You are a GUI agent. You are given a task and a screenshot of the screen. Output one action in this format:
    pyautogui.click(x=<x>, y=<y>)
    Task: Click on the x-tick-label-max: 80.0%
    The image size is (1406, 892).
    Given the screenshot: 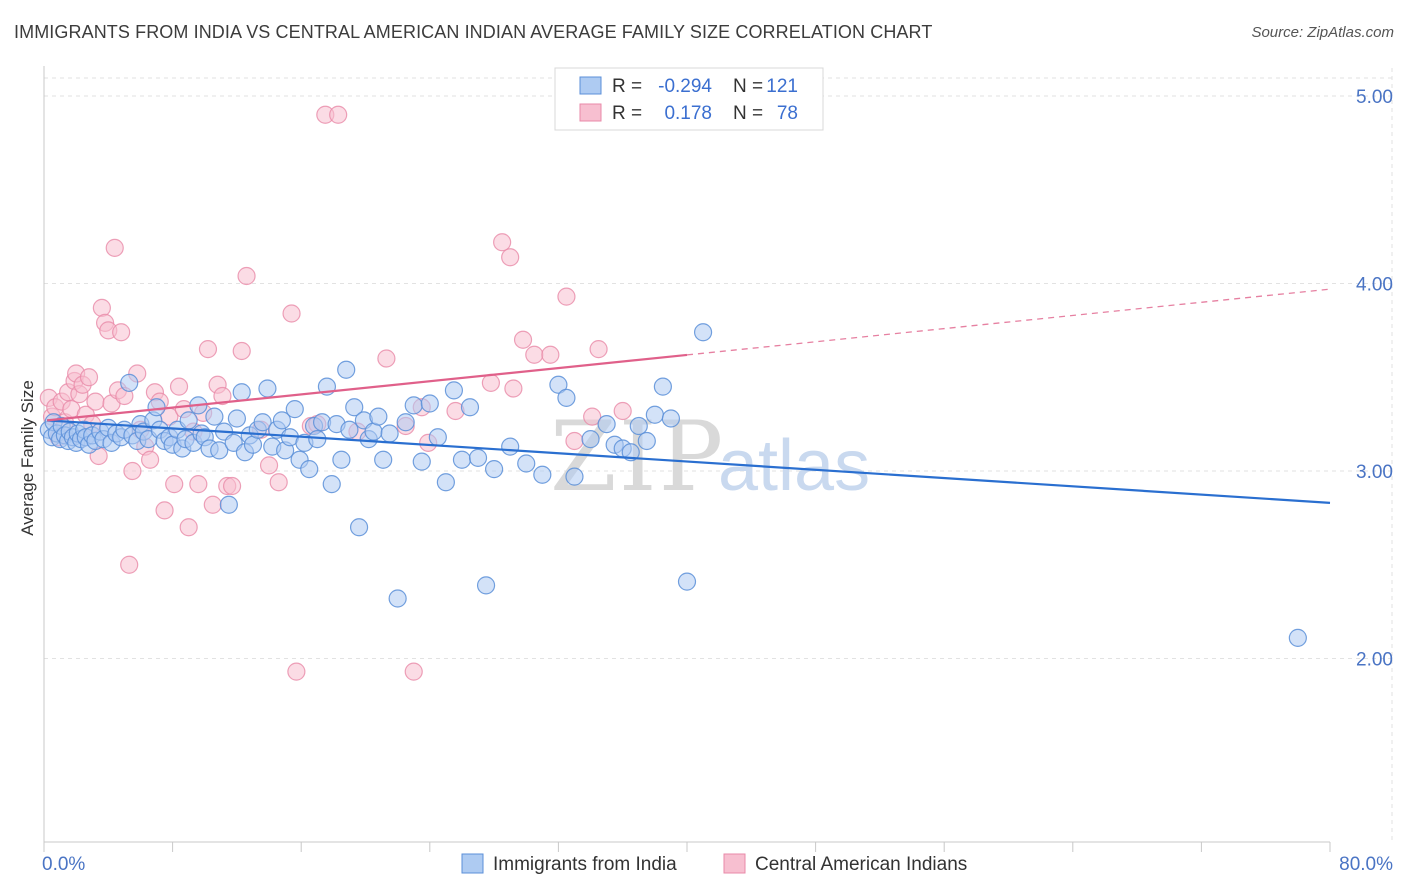 What is the action you would take?
    pyautogui.click(x=1366, y=864)
    